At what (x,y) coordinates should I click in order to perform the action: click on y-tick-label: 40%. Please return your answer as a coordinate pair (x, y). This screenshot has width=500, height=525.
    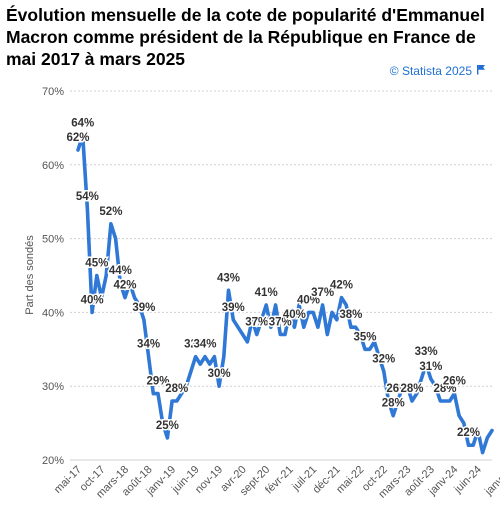
    Looking at the image, I should click on (53, 313).